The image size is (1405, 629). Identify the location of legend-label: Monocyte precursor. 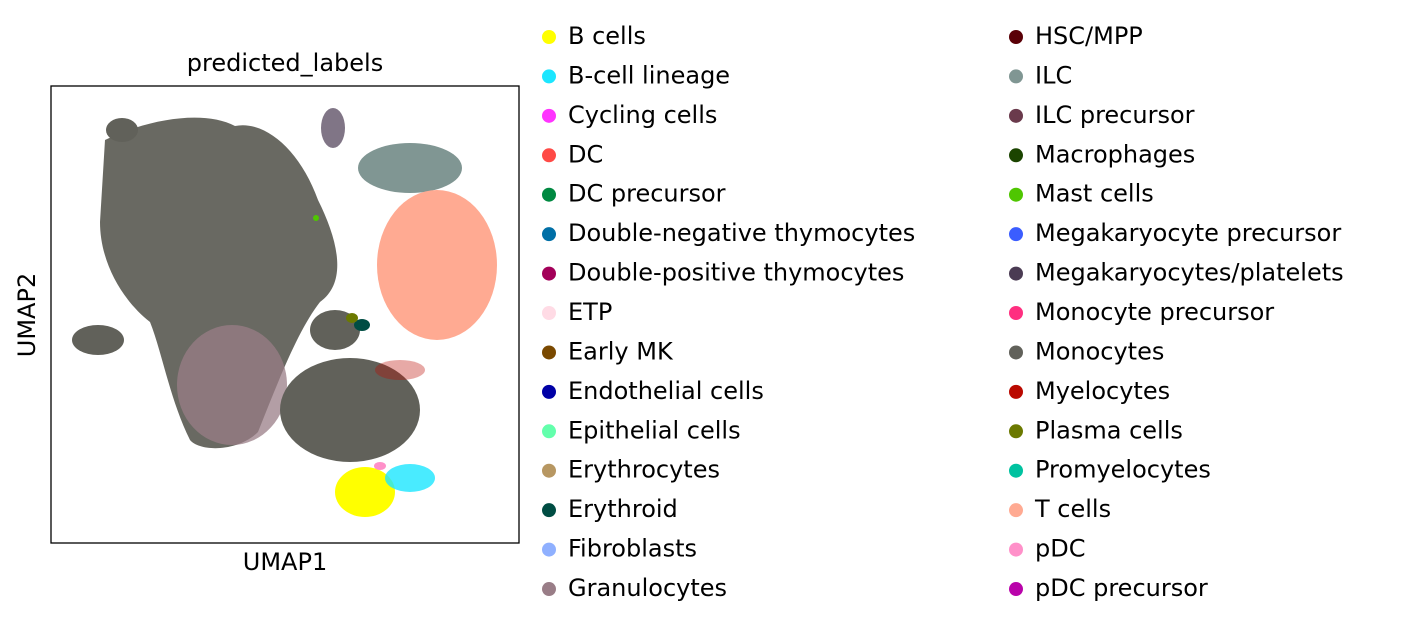
(1154, 312).